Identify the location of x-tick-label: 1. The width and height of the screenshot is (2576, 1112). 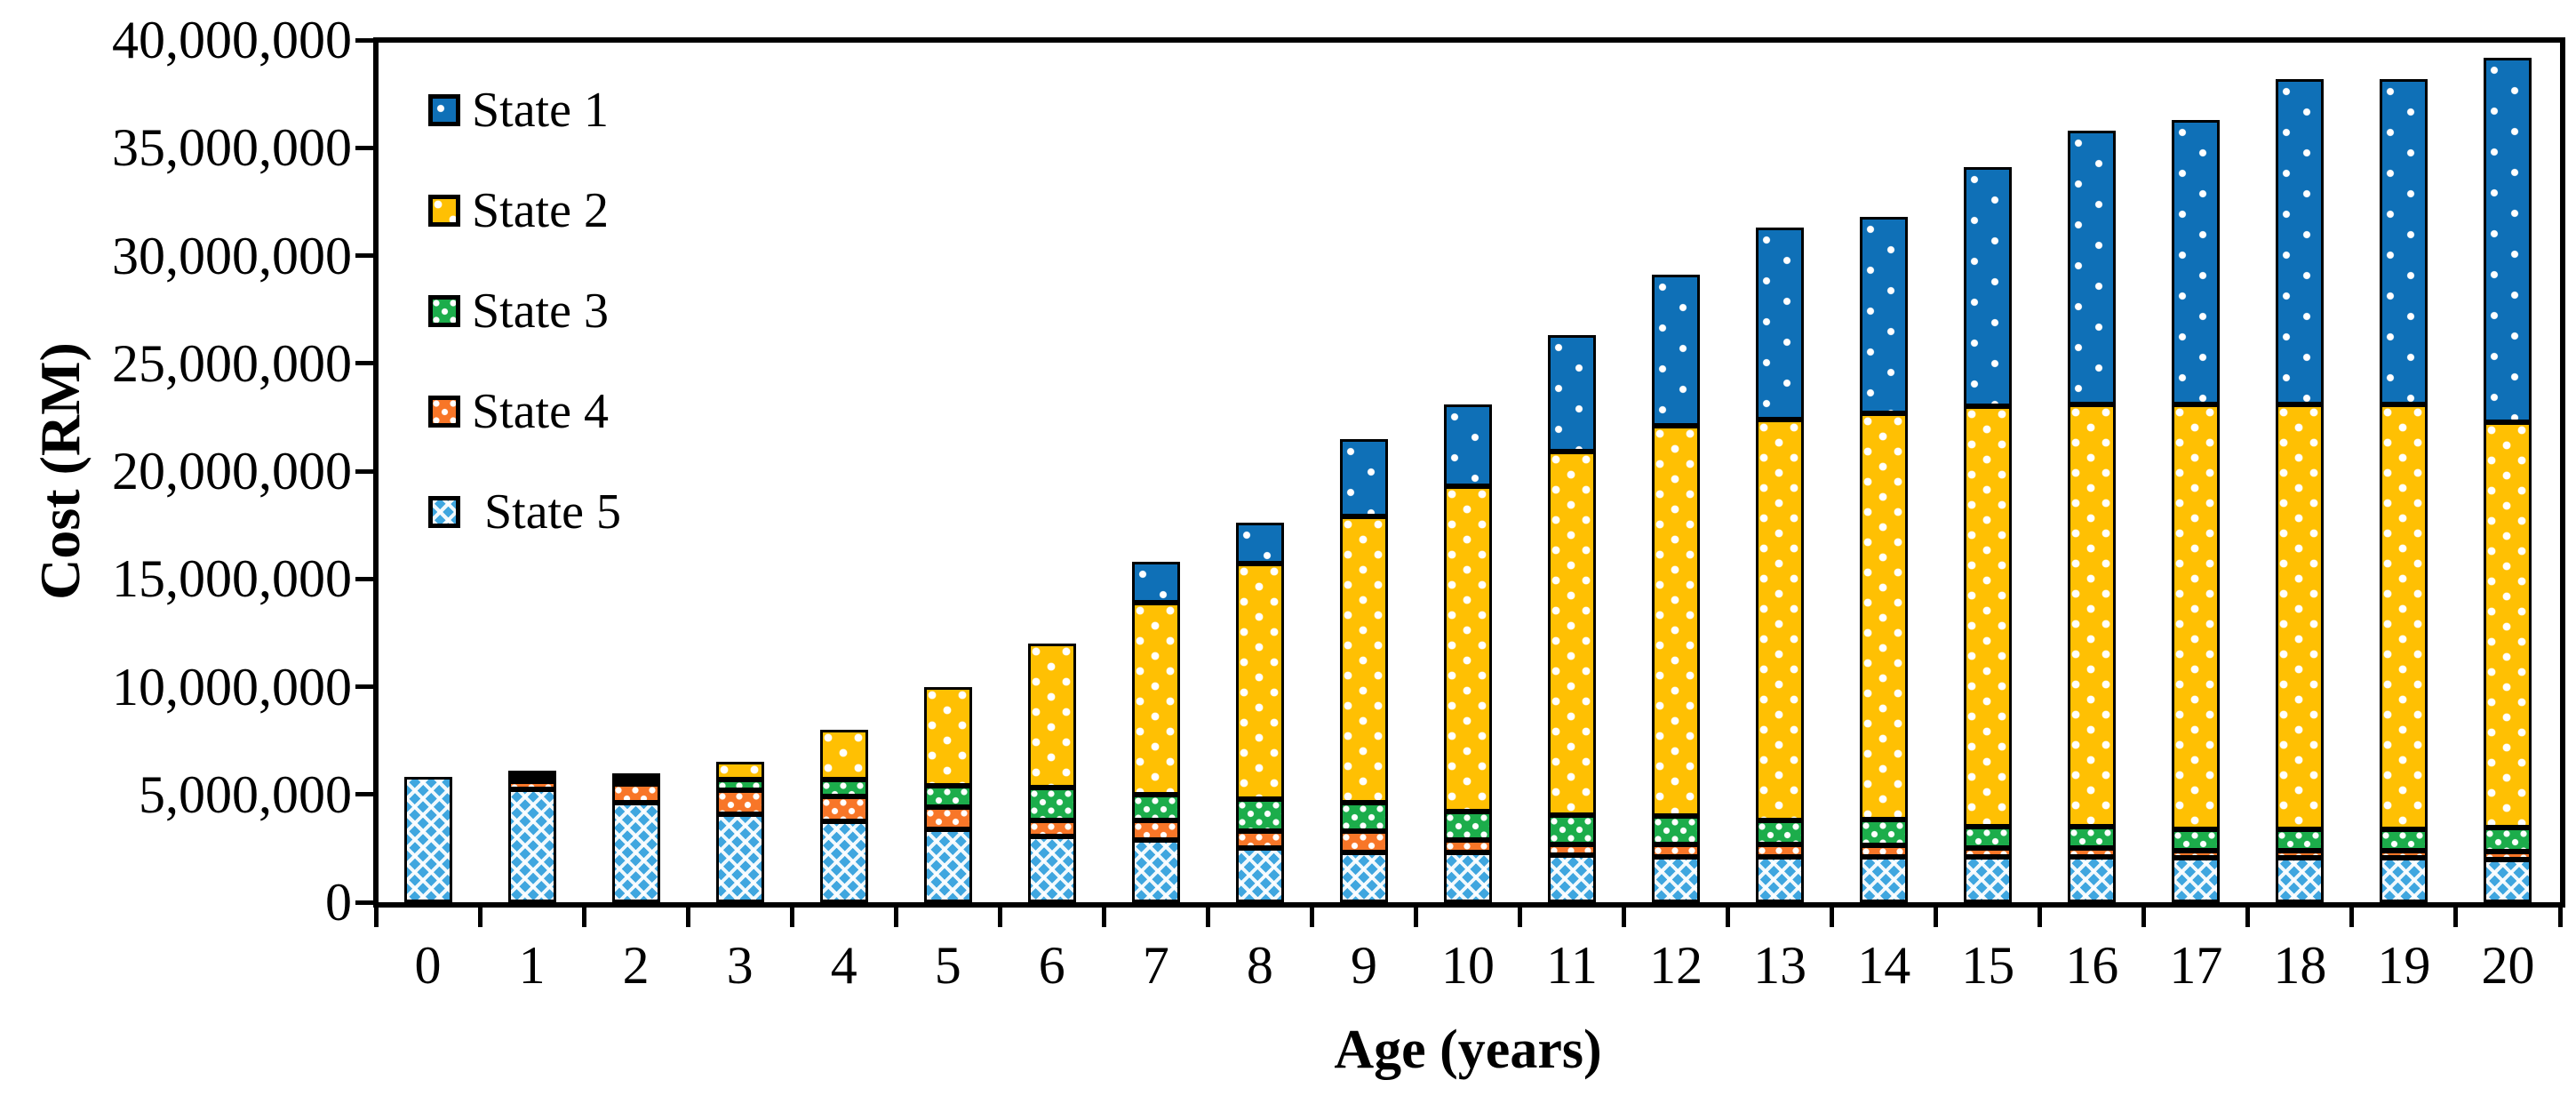
(532, 965).